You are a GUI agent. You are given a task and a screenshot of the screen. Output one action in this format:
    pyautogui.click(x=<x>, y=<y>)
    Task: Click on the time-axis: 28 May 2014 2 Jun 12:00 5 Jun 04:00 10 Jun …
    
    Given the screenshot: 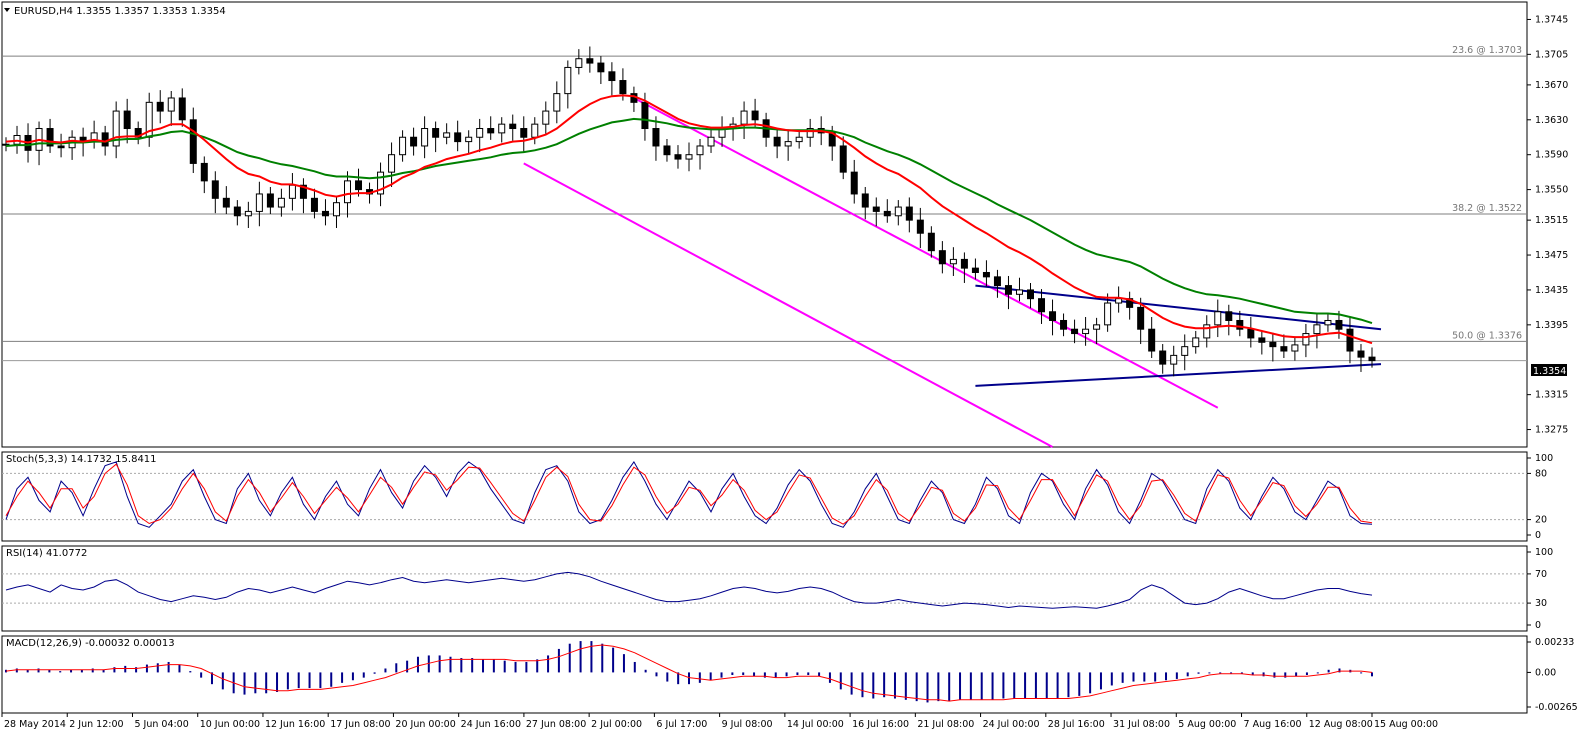 What is the action you would take?
    pyautogui.click(x=719, y=721)
    